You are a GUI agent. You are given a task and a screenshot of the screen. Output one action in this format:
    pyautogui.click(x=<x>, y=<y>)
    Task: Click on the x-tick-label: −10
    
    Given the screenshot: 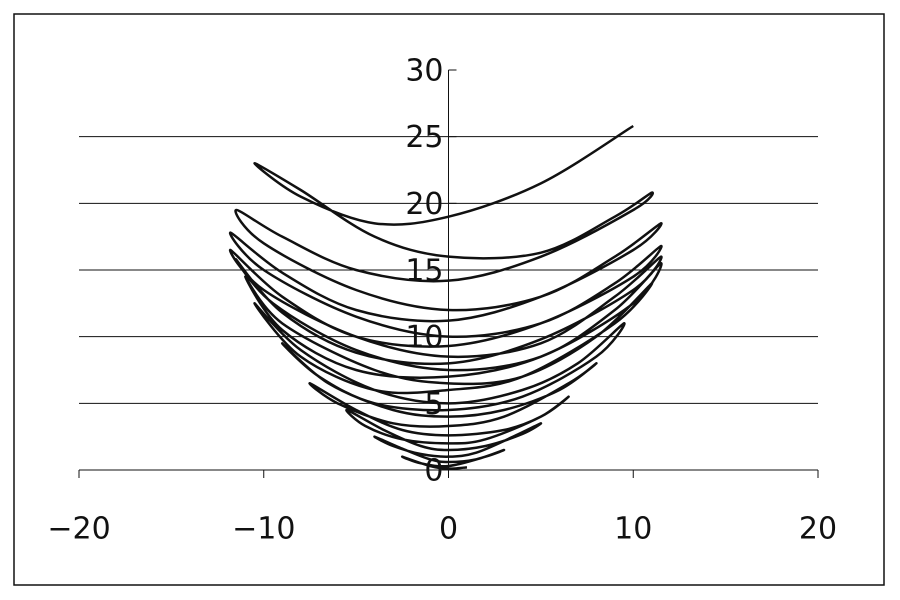 What is the action you would take?
    pyautogui.click(x=263, y=529)
    